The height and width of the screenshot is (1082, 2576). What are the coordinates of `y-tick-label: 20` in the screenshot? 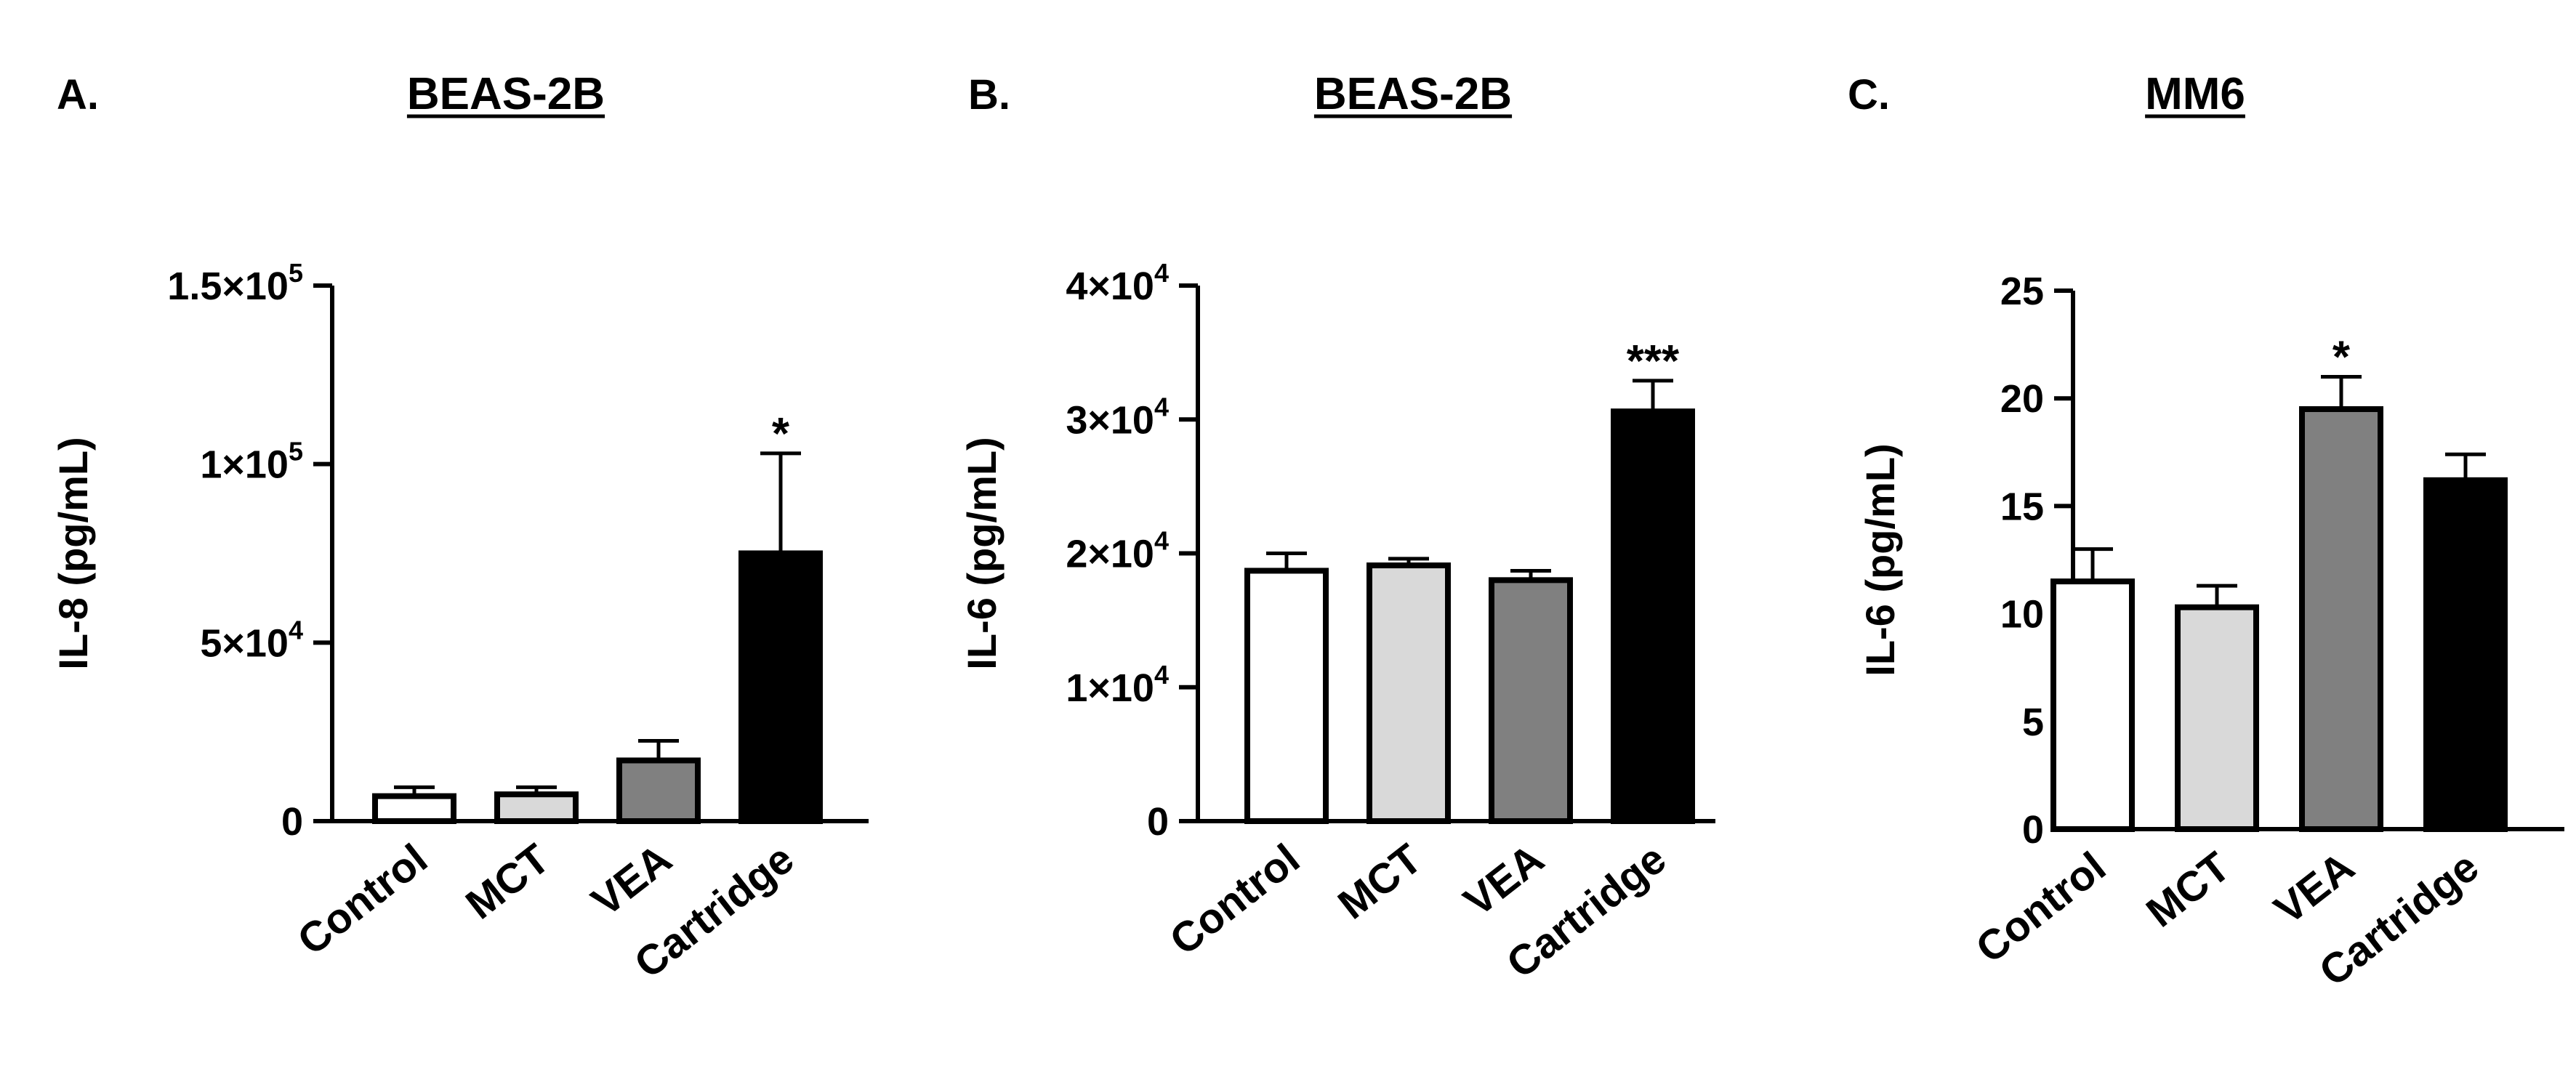 It's located at (2022, 399).